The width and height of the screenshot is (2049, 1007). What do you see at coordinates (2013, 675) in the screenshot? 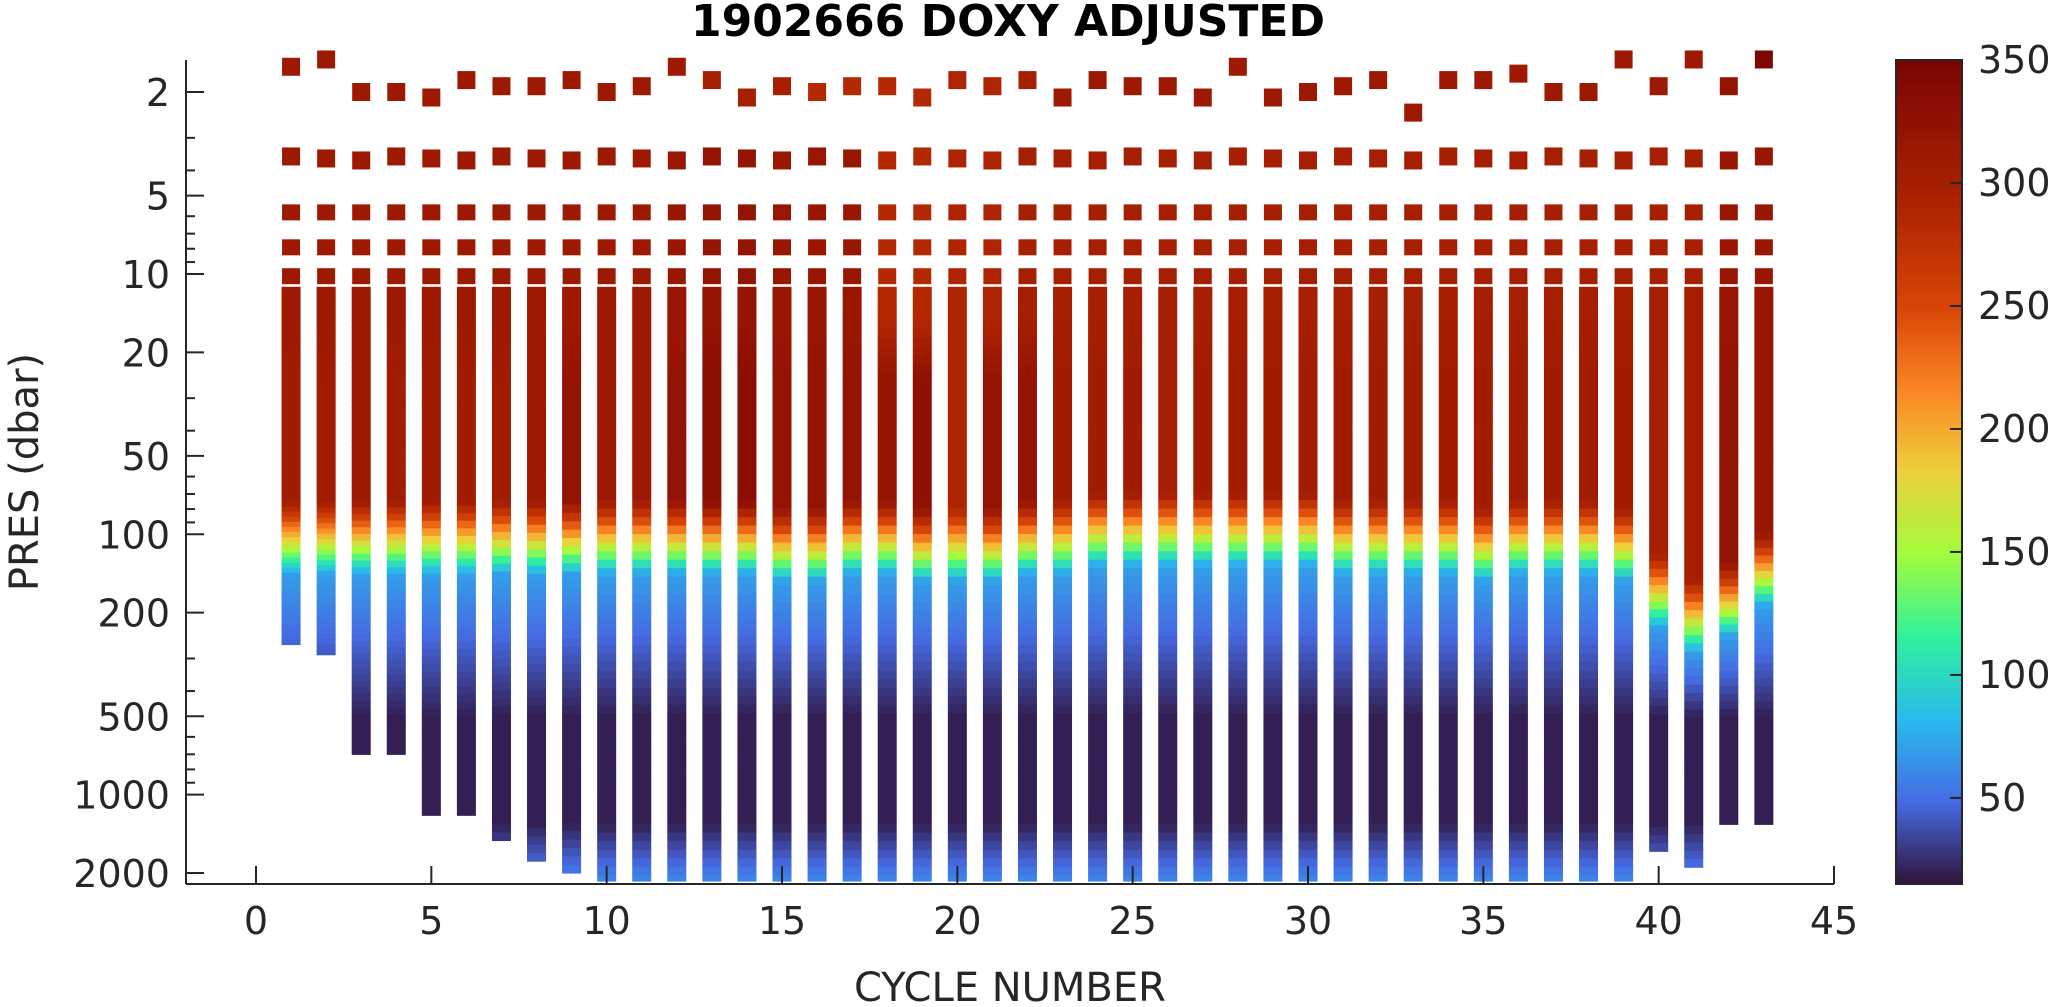
I see `colorbar-tick-label-100: 100` at bounding box center [2013, 675].